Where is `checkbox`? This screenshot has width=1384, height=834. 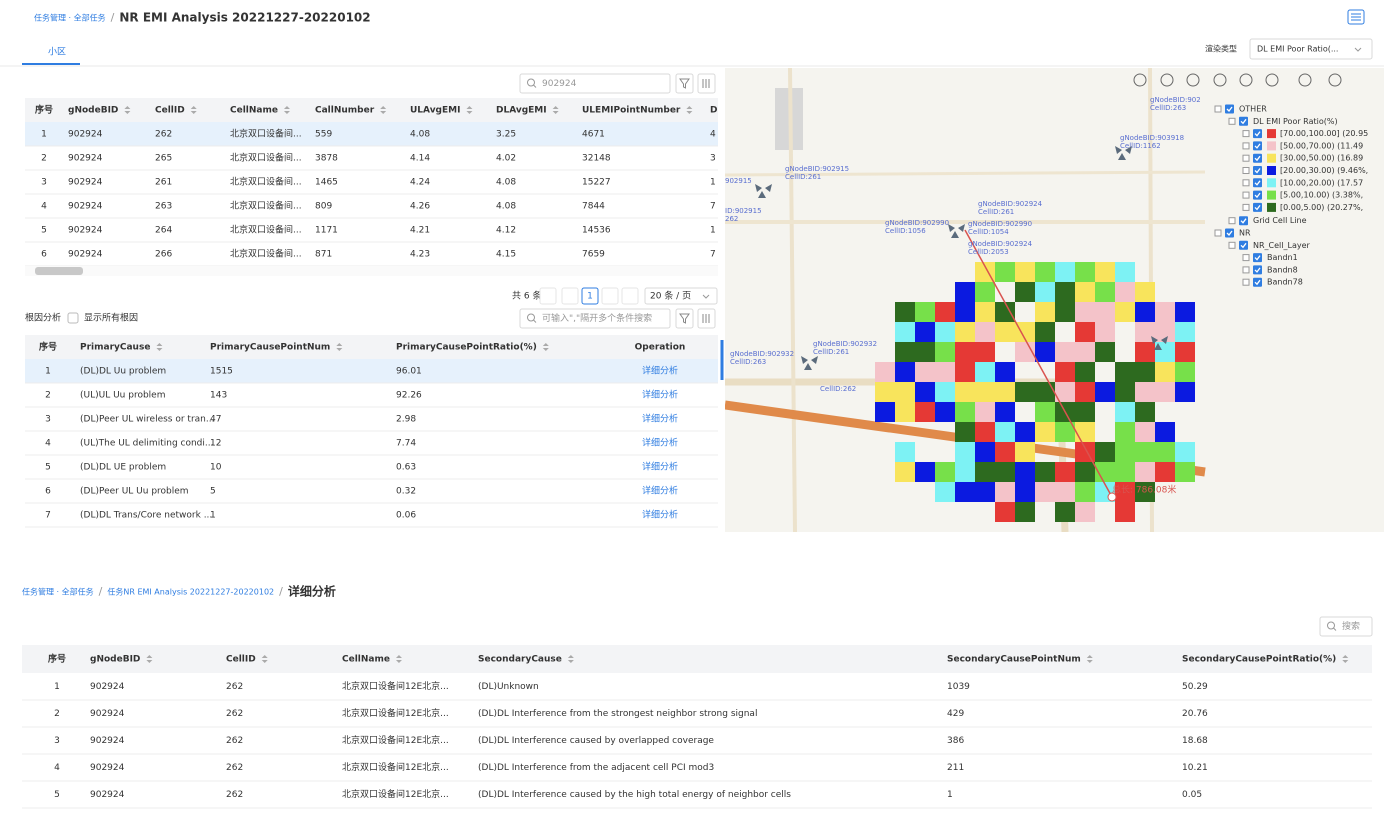
checkbox is located at coordinates (73, 318).